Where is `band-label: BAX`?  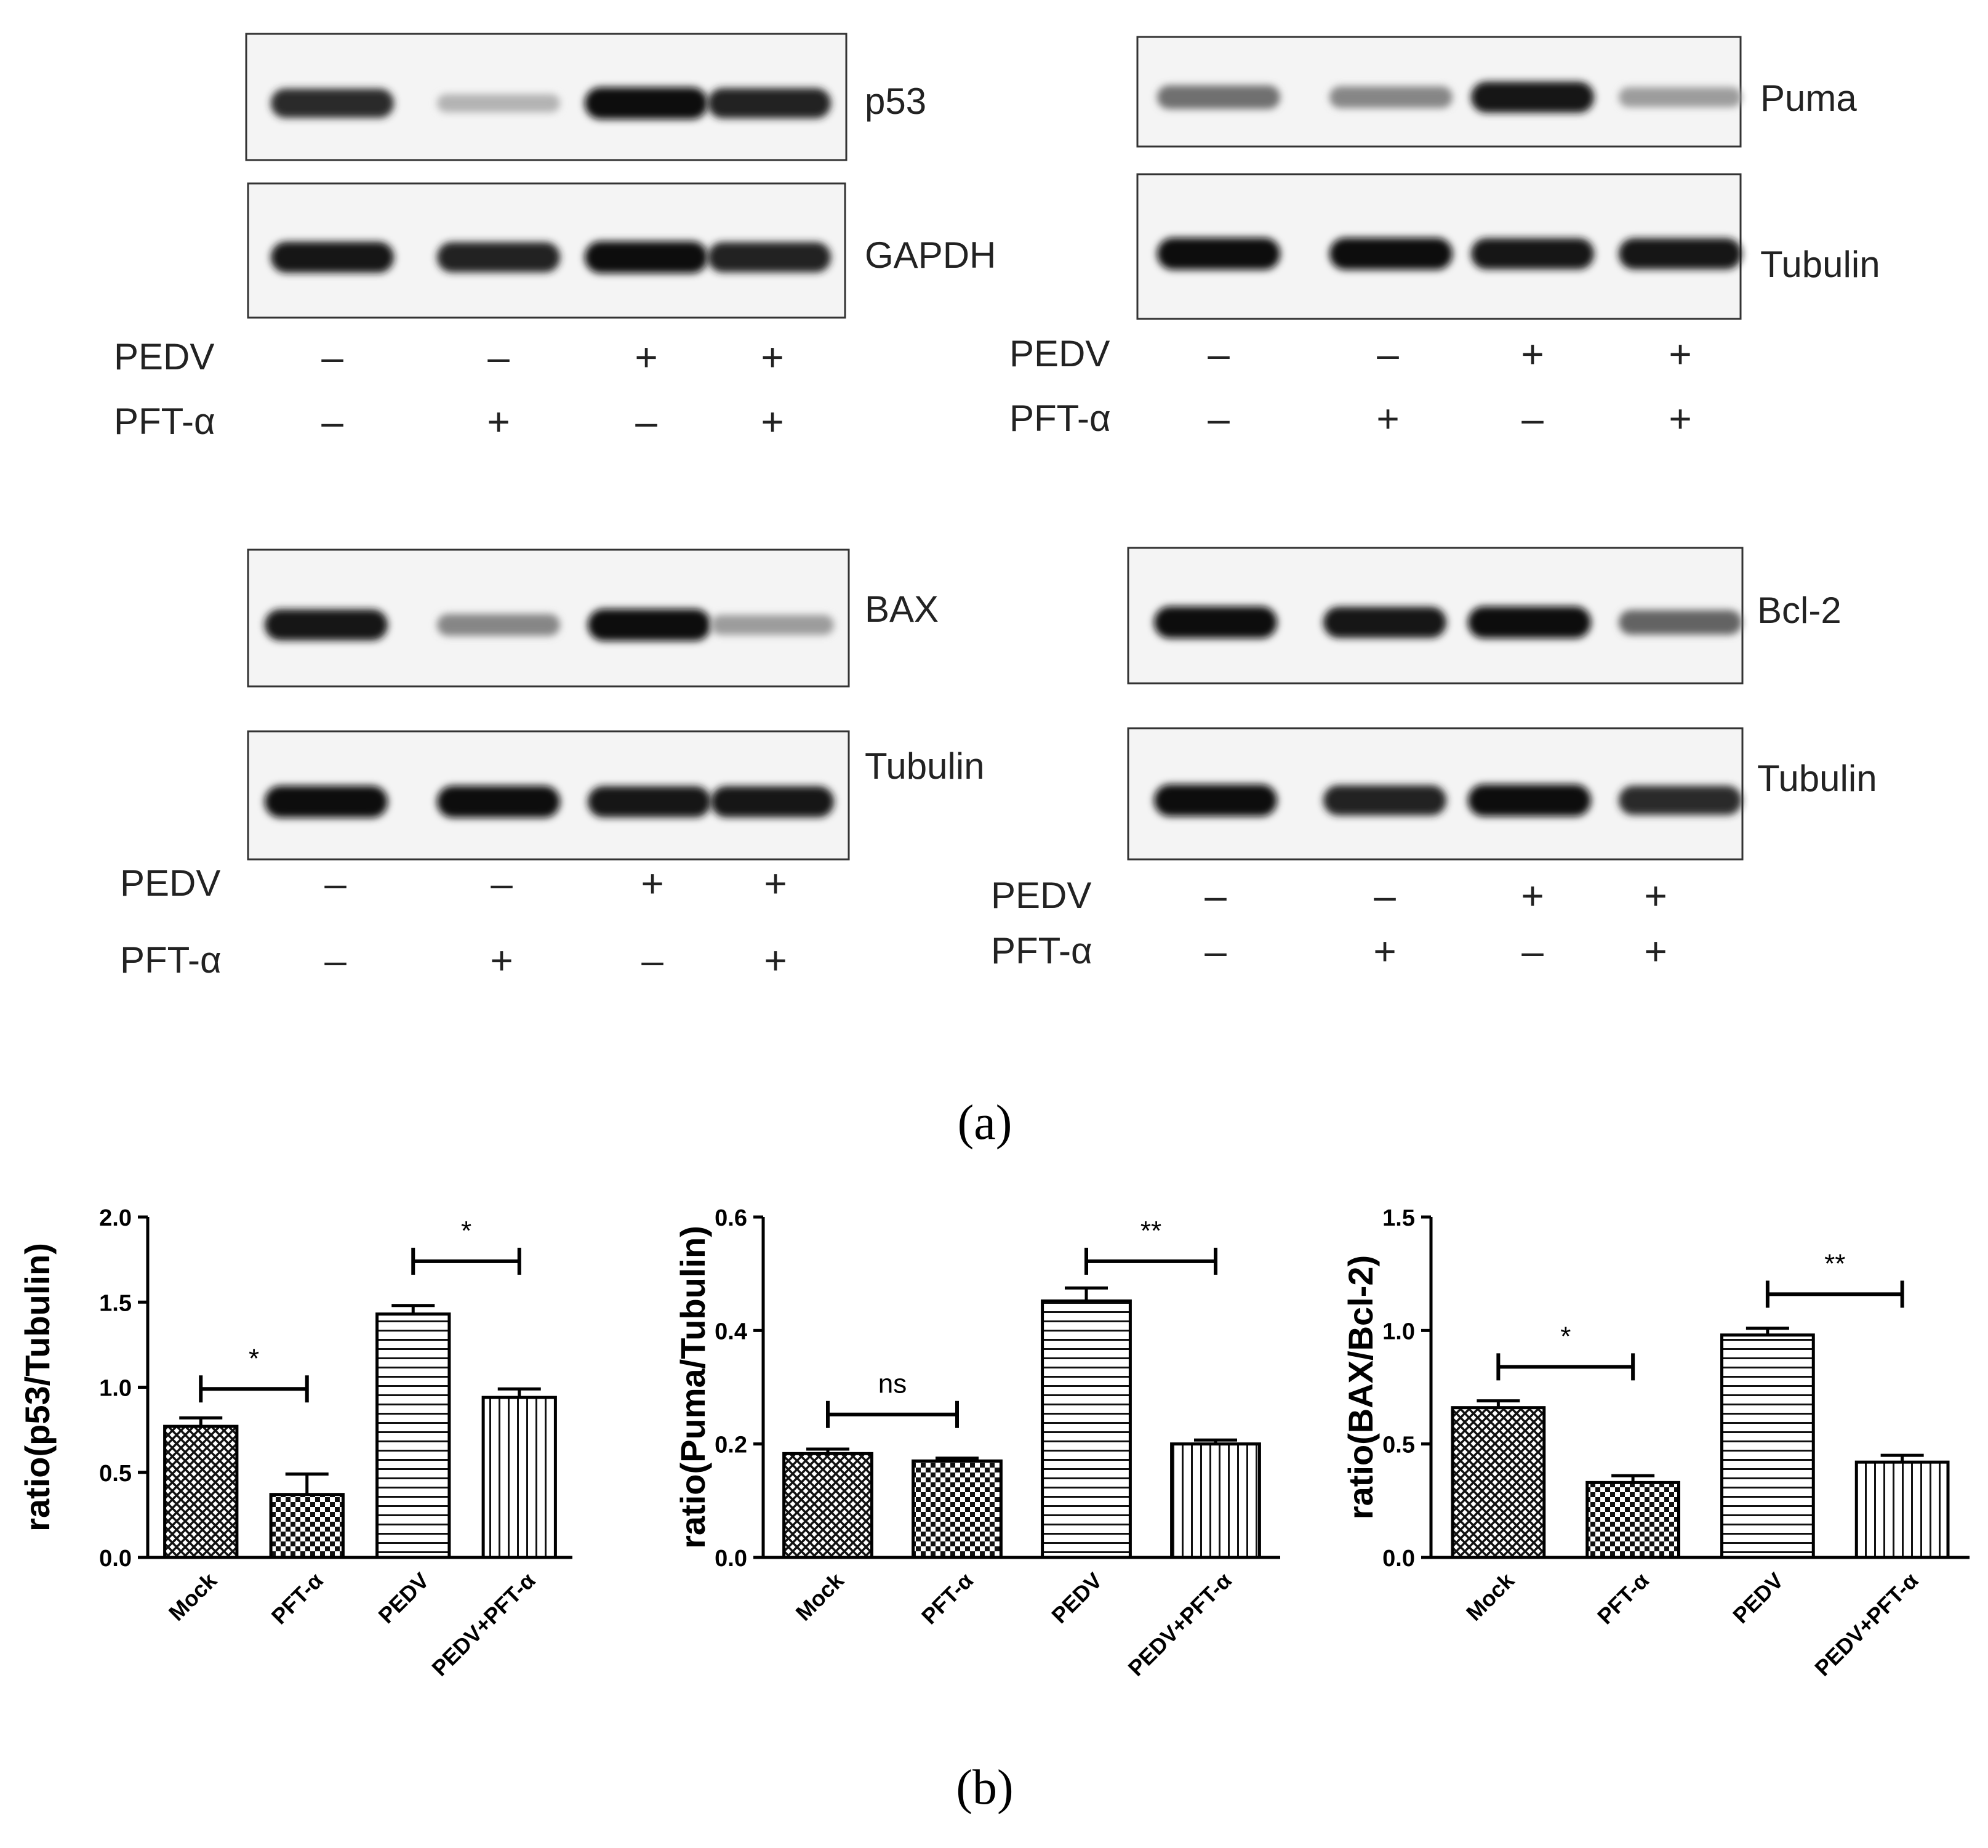
band-label: BAX is located at coordinates (902, 609).